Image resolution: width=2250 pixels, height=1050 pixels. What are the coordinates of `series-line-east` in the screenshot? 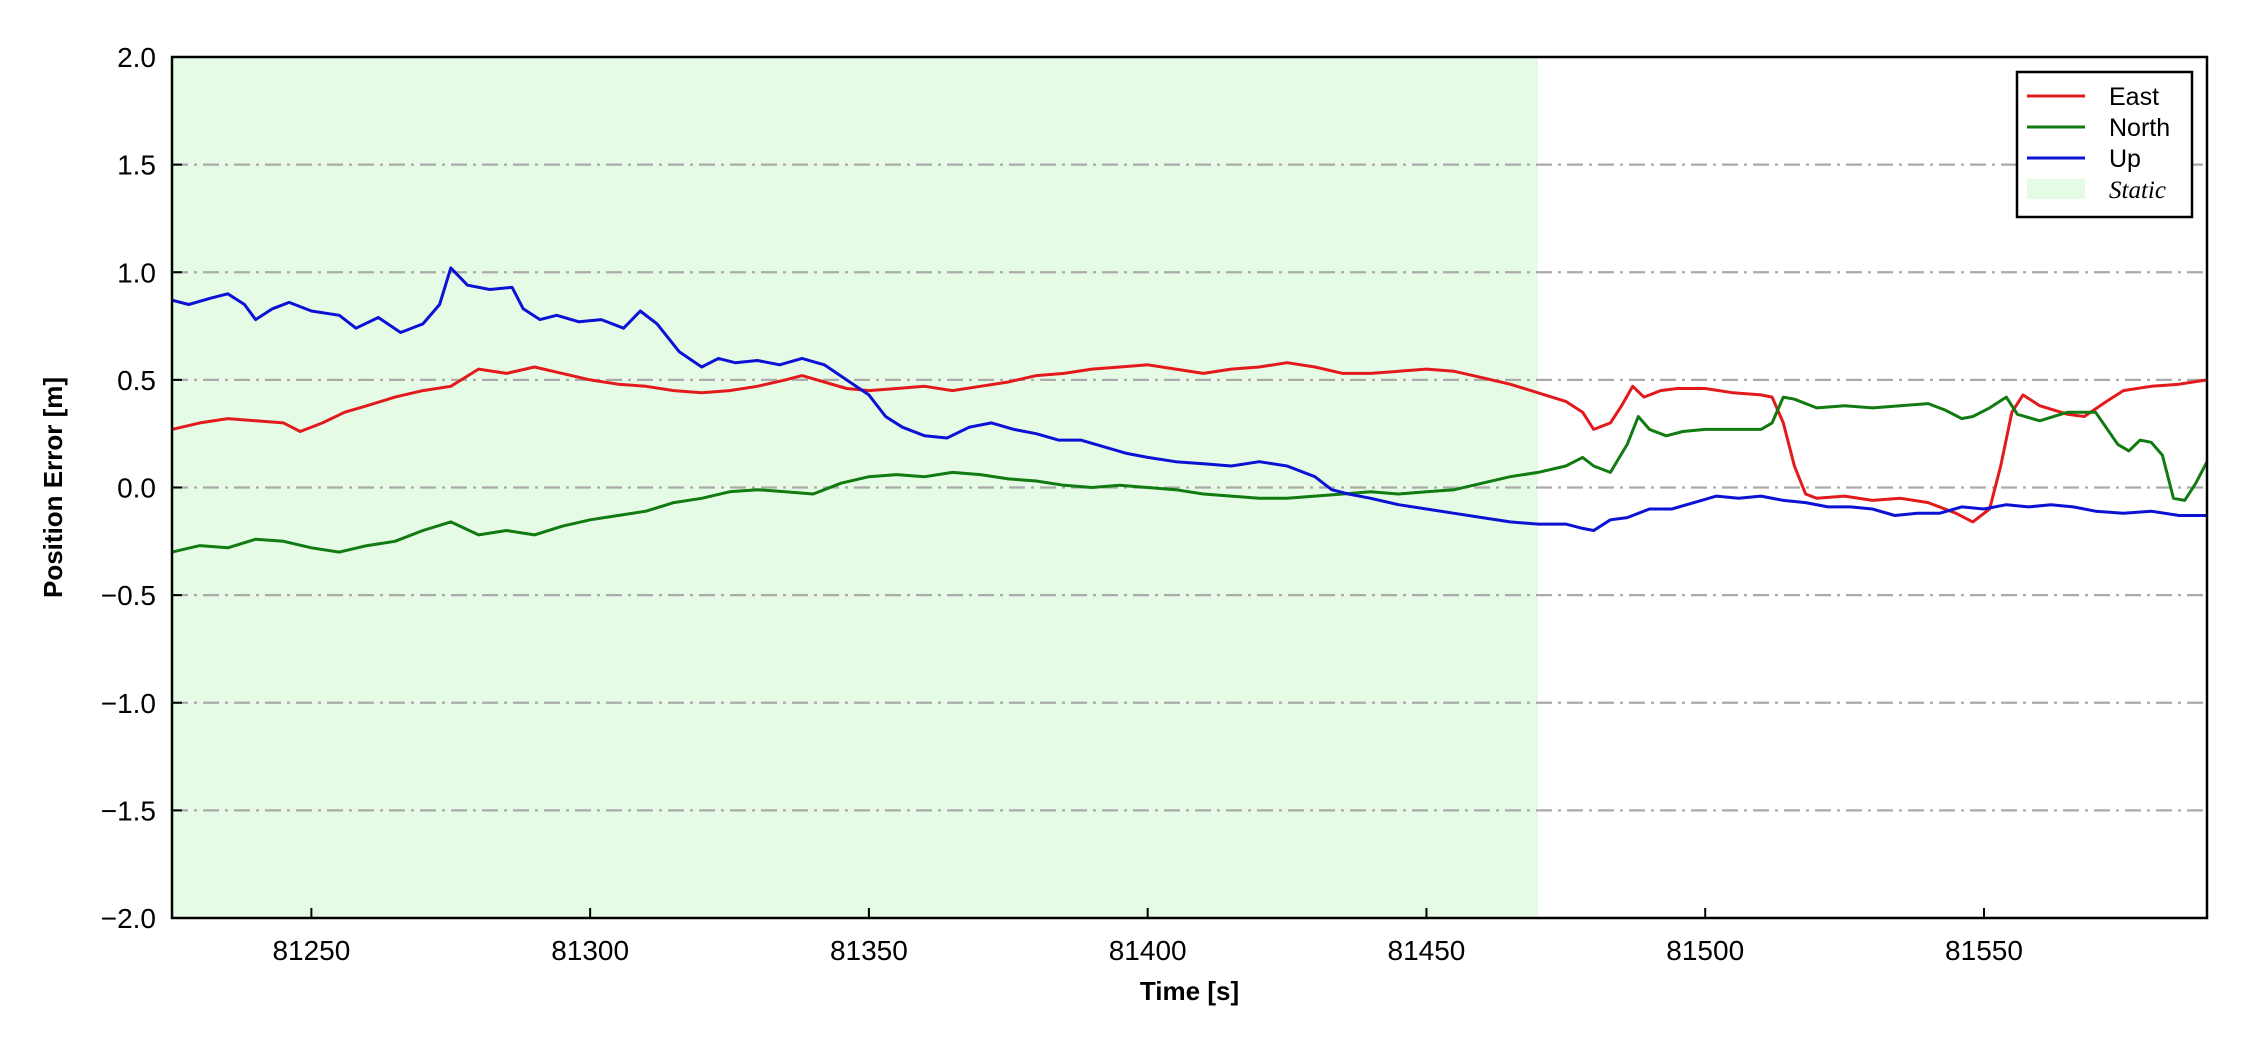 It's located at (1189, 442).